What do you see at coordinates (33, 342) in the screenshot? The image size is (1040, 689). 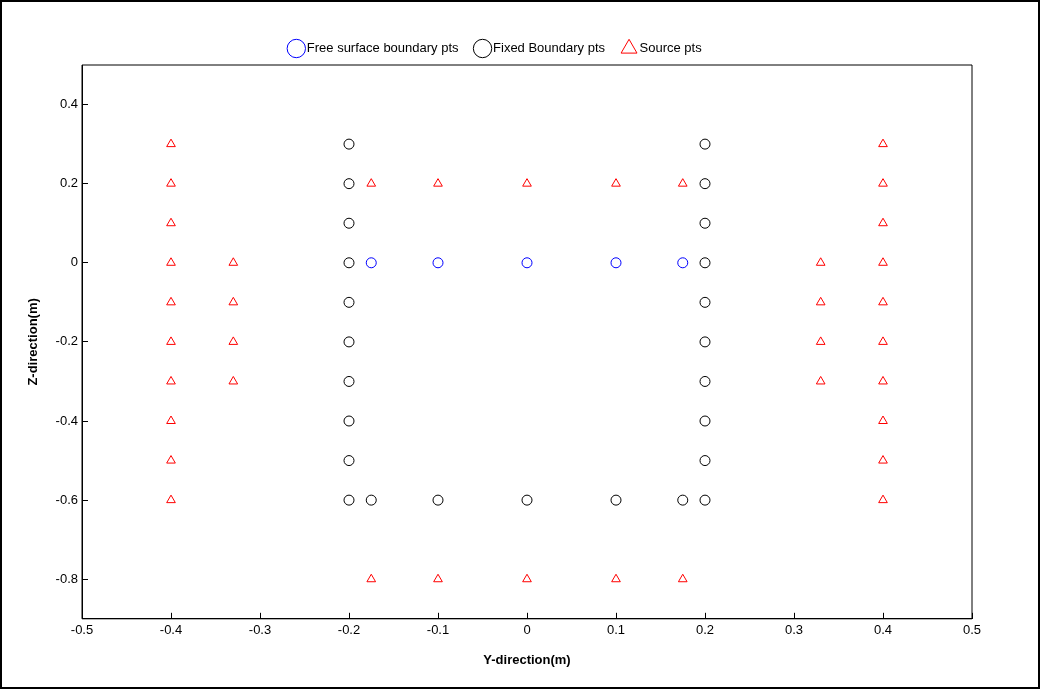 I see `y-axis-title: Z-direction(m)` at bounding box center [33, 342].